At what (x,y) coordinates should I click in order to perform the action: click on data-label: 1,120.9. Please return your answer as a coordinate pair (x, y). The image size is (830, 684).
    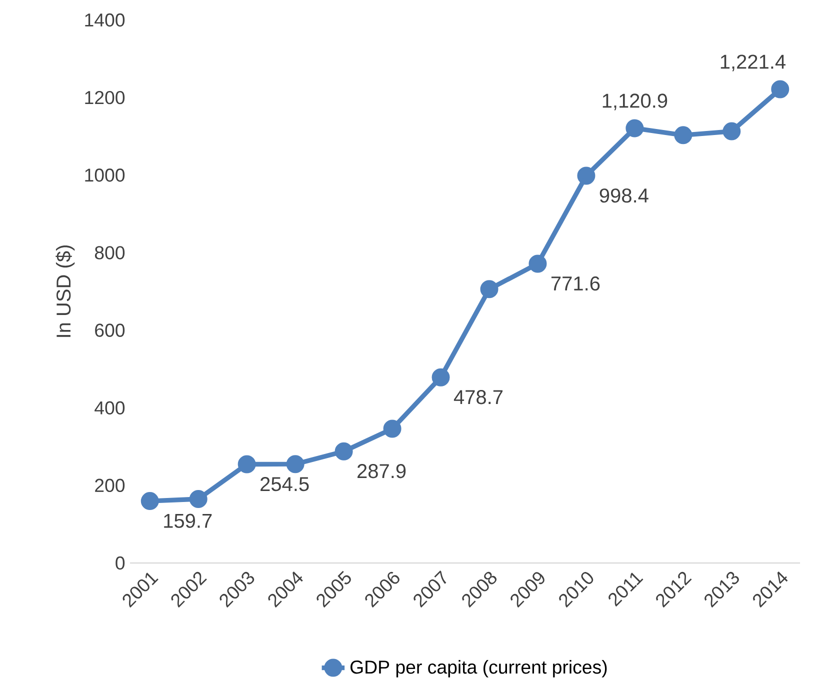
    Looking at the image, I should click on (635, 102).